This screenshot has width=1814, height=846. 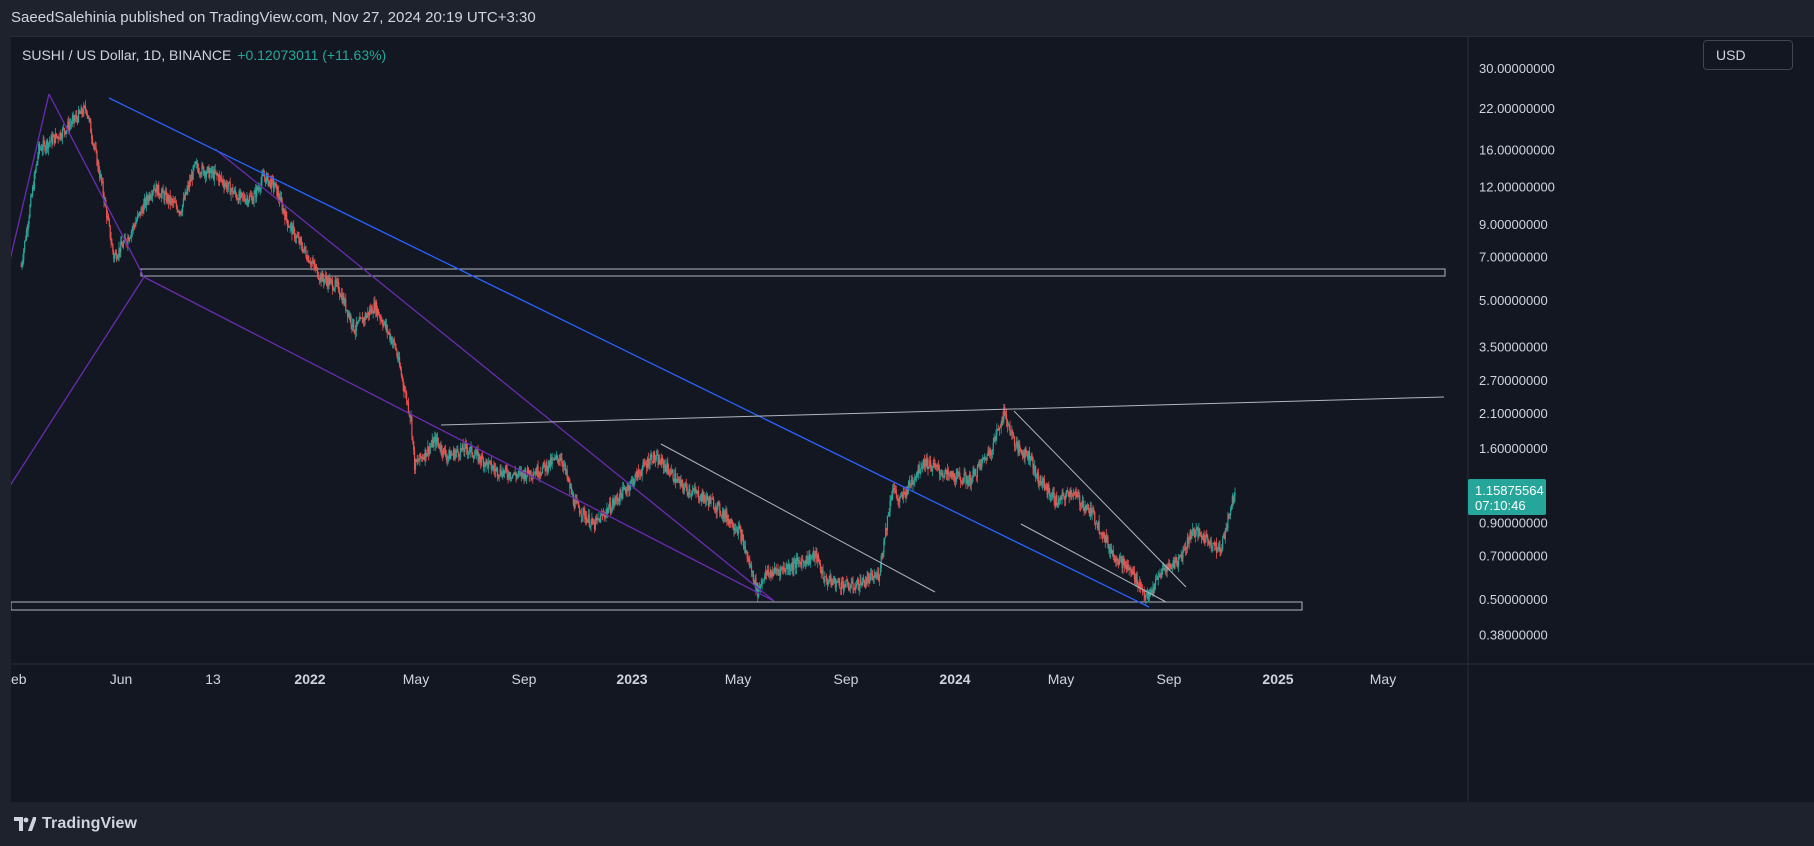 I want to click on trendline-purple-rise, so click(x=78, y=384).